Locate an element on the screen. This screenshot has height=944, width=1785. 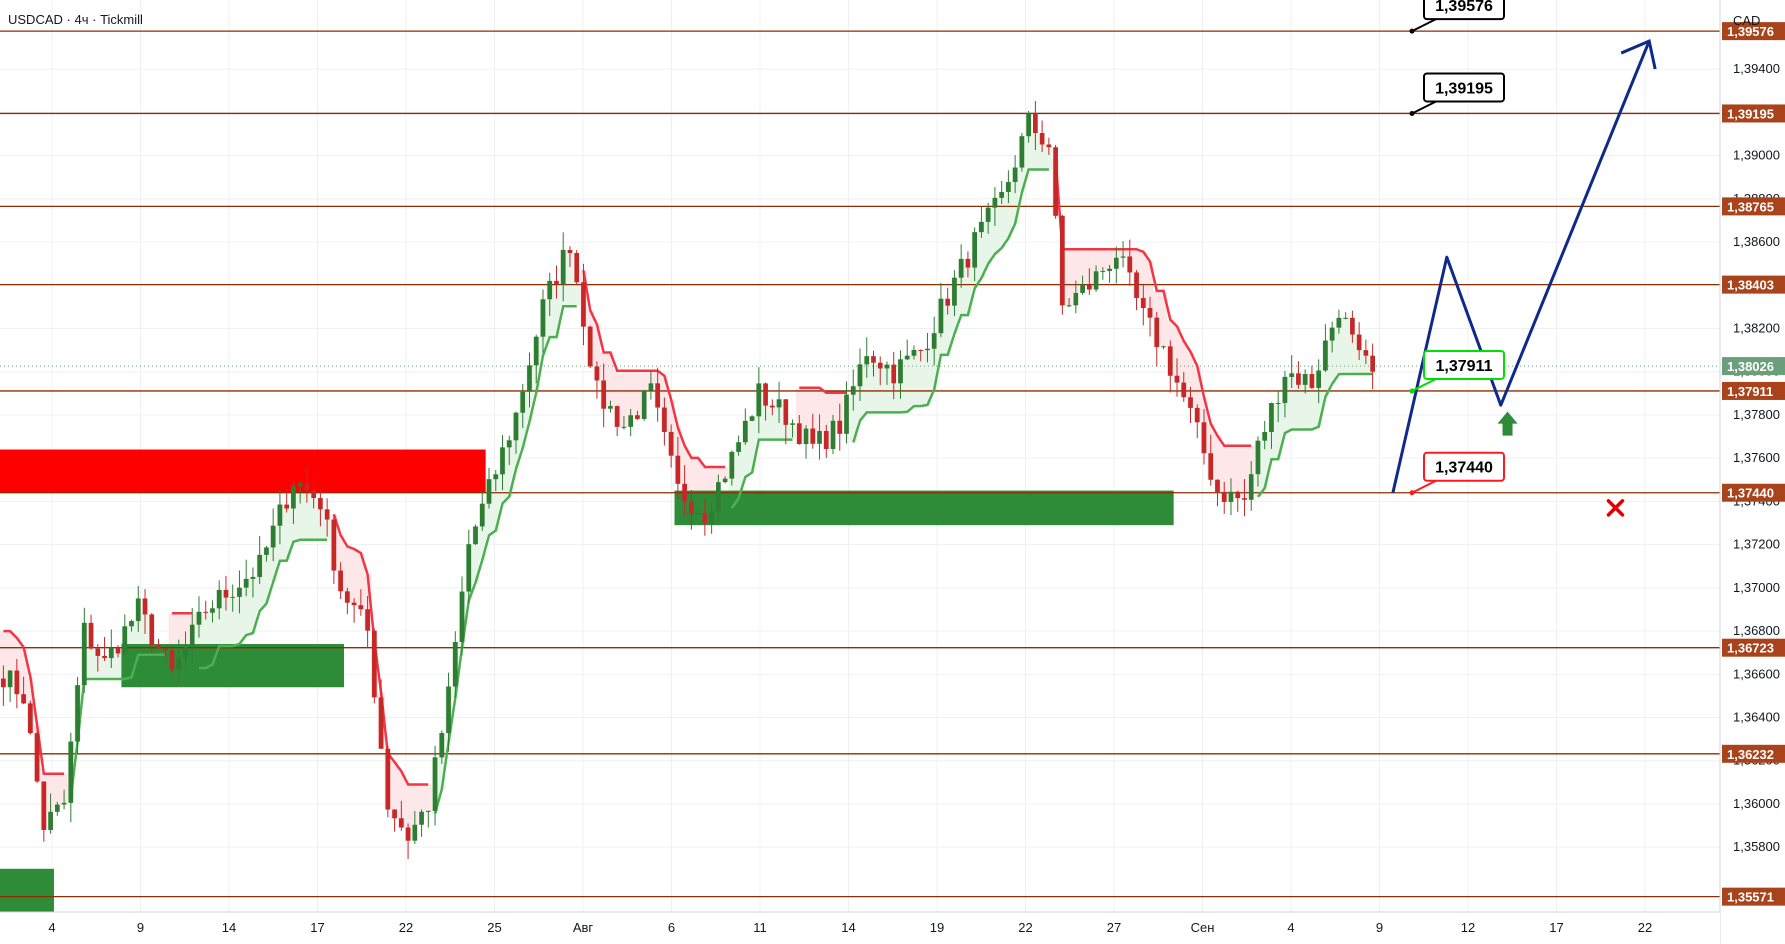
level-label-bg is located at coordinates (1753, 492).